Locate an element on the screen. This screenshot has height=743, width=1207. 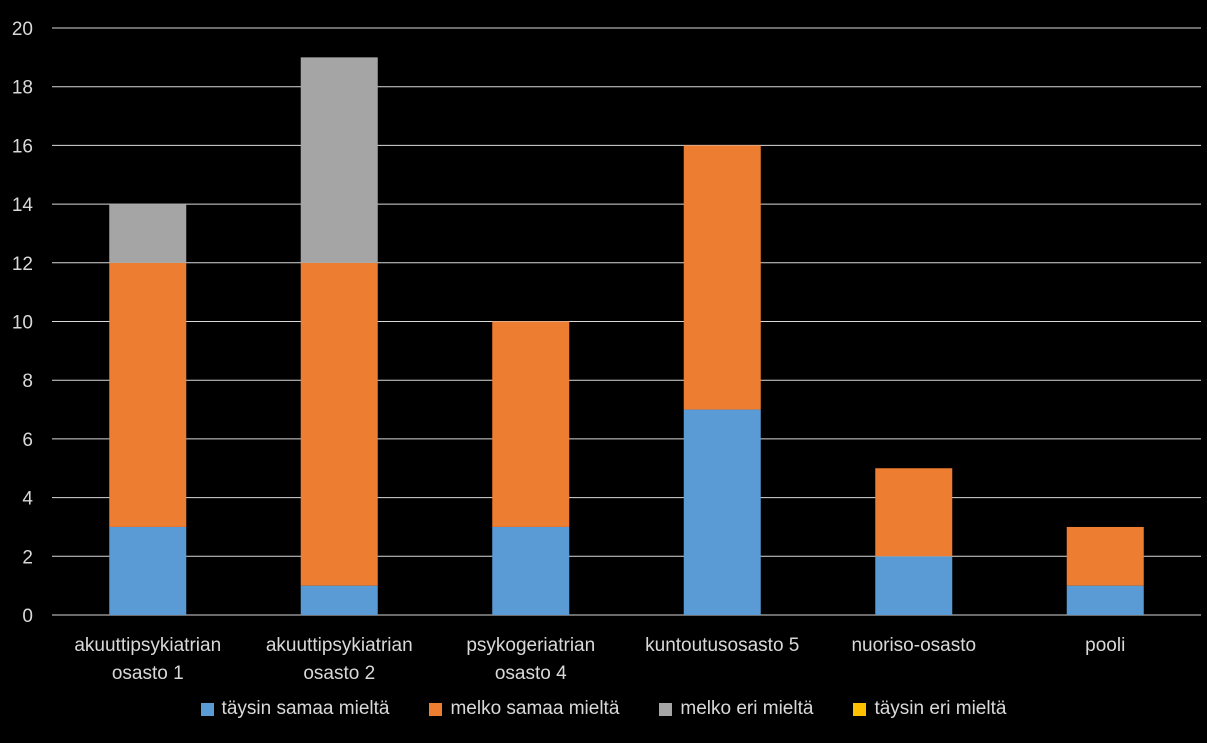
y-tick-label: 2 is located at coordinates (27, 557).